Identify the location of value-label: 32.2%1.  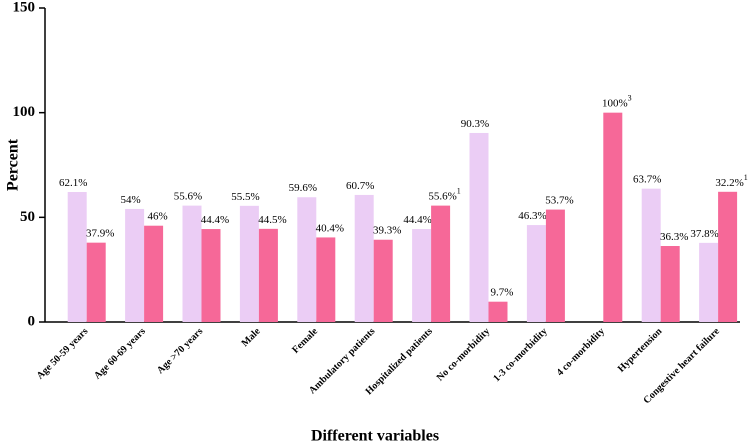
(731, 181).